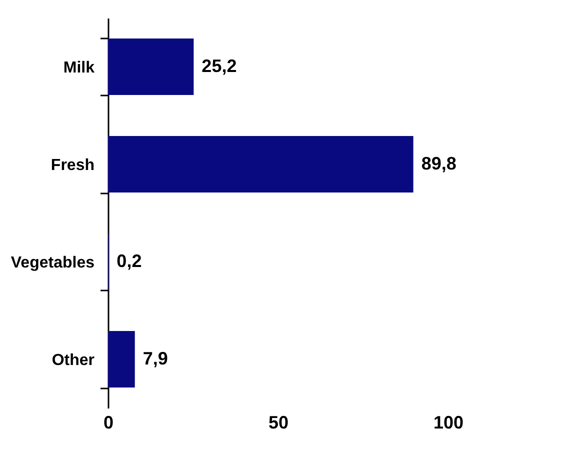 The image size is (576, 456). Describe the element at coordinates (278, 422) in the screenshot. I see `x-tick-label: 50` at that location.